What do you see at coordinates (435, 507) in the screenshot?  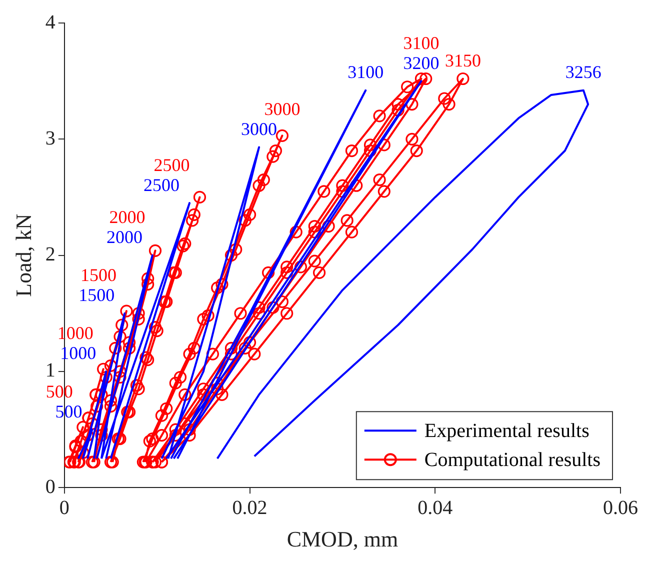 I see `x-tick-label: 0.04` at bounding box center [435, 507].